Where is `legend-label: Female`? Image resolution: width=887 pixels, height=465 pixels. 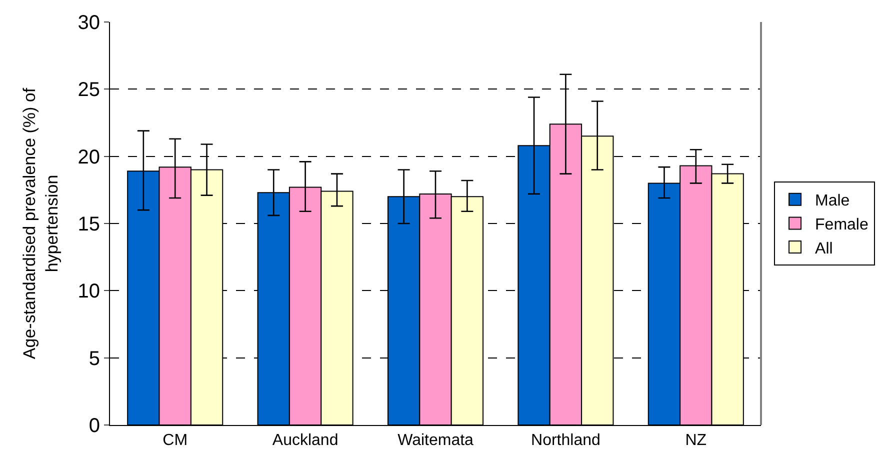 legend-label: Female is located at coordinates (841, 225).